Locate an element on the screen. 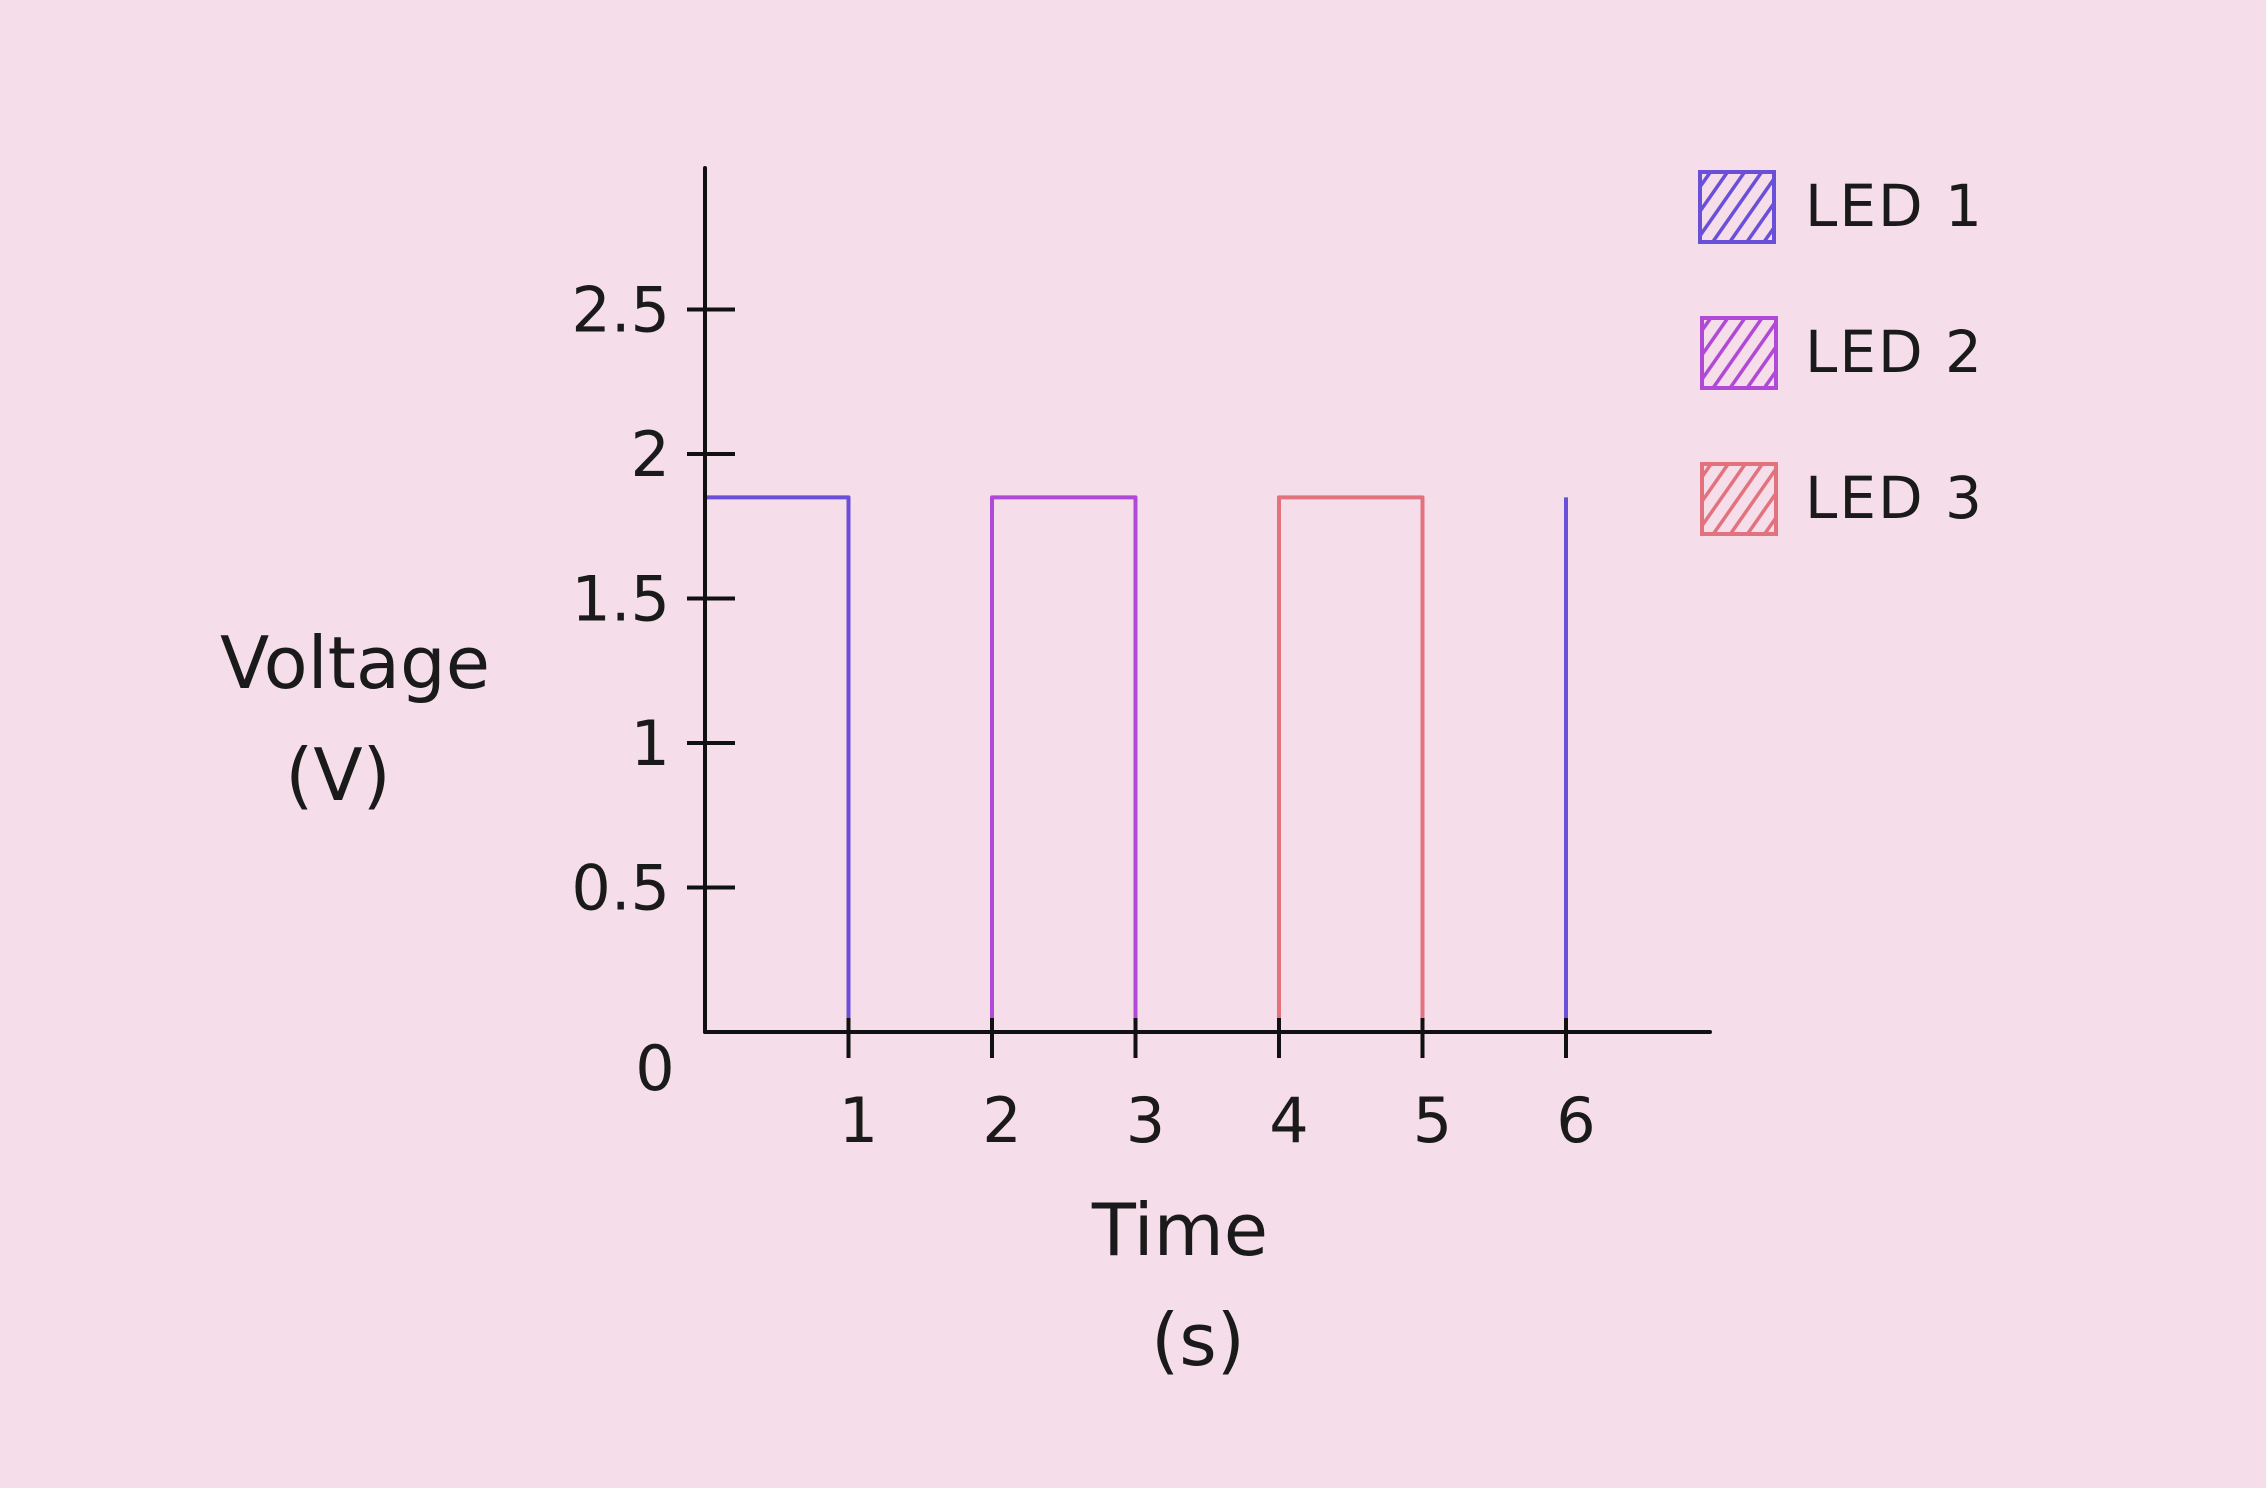 This screenshot has width=2266, height=1488. x-axis-title: Time is located at coordinates (1179, 1230).